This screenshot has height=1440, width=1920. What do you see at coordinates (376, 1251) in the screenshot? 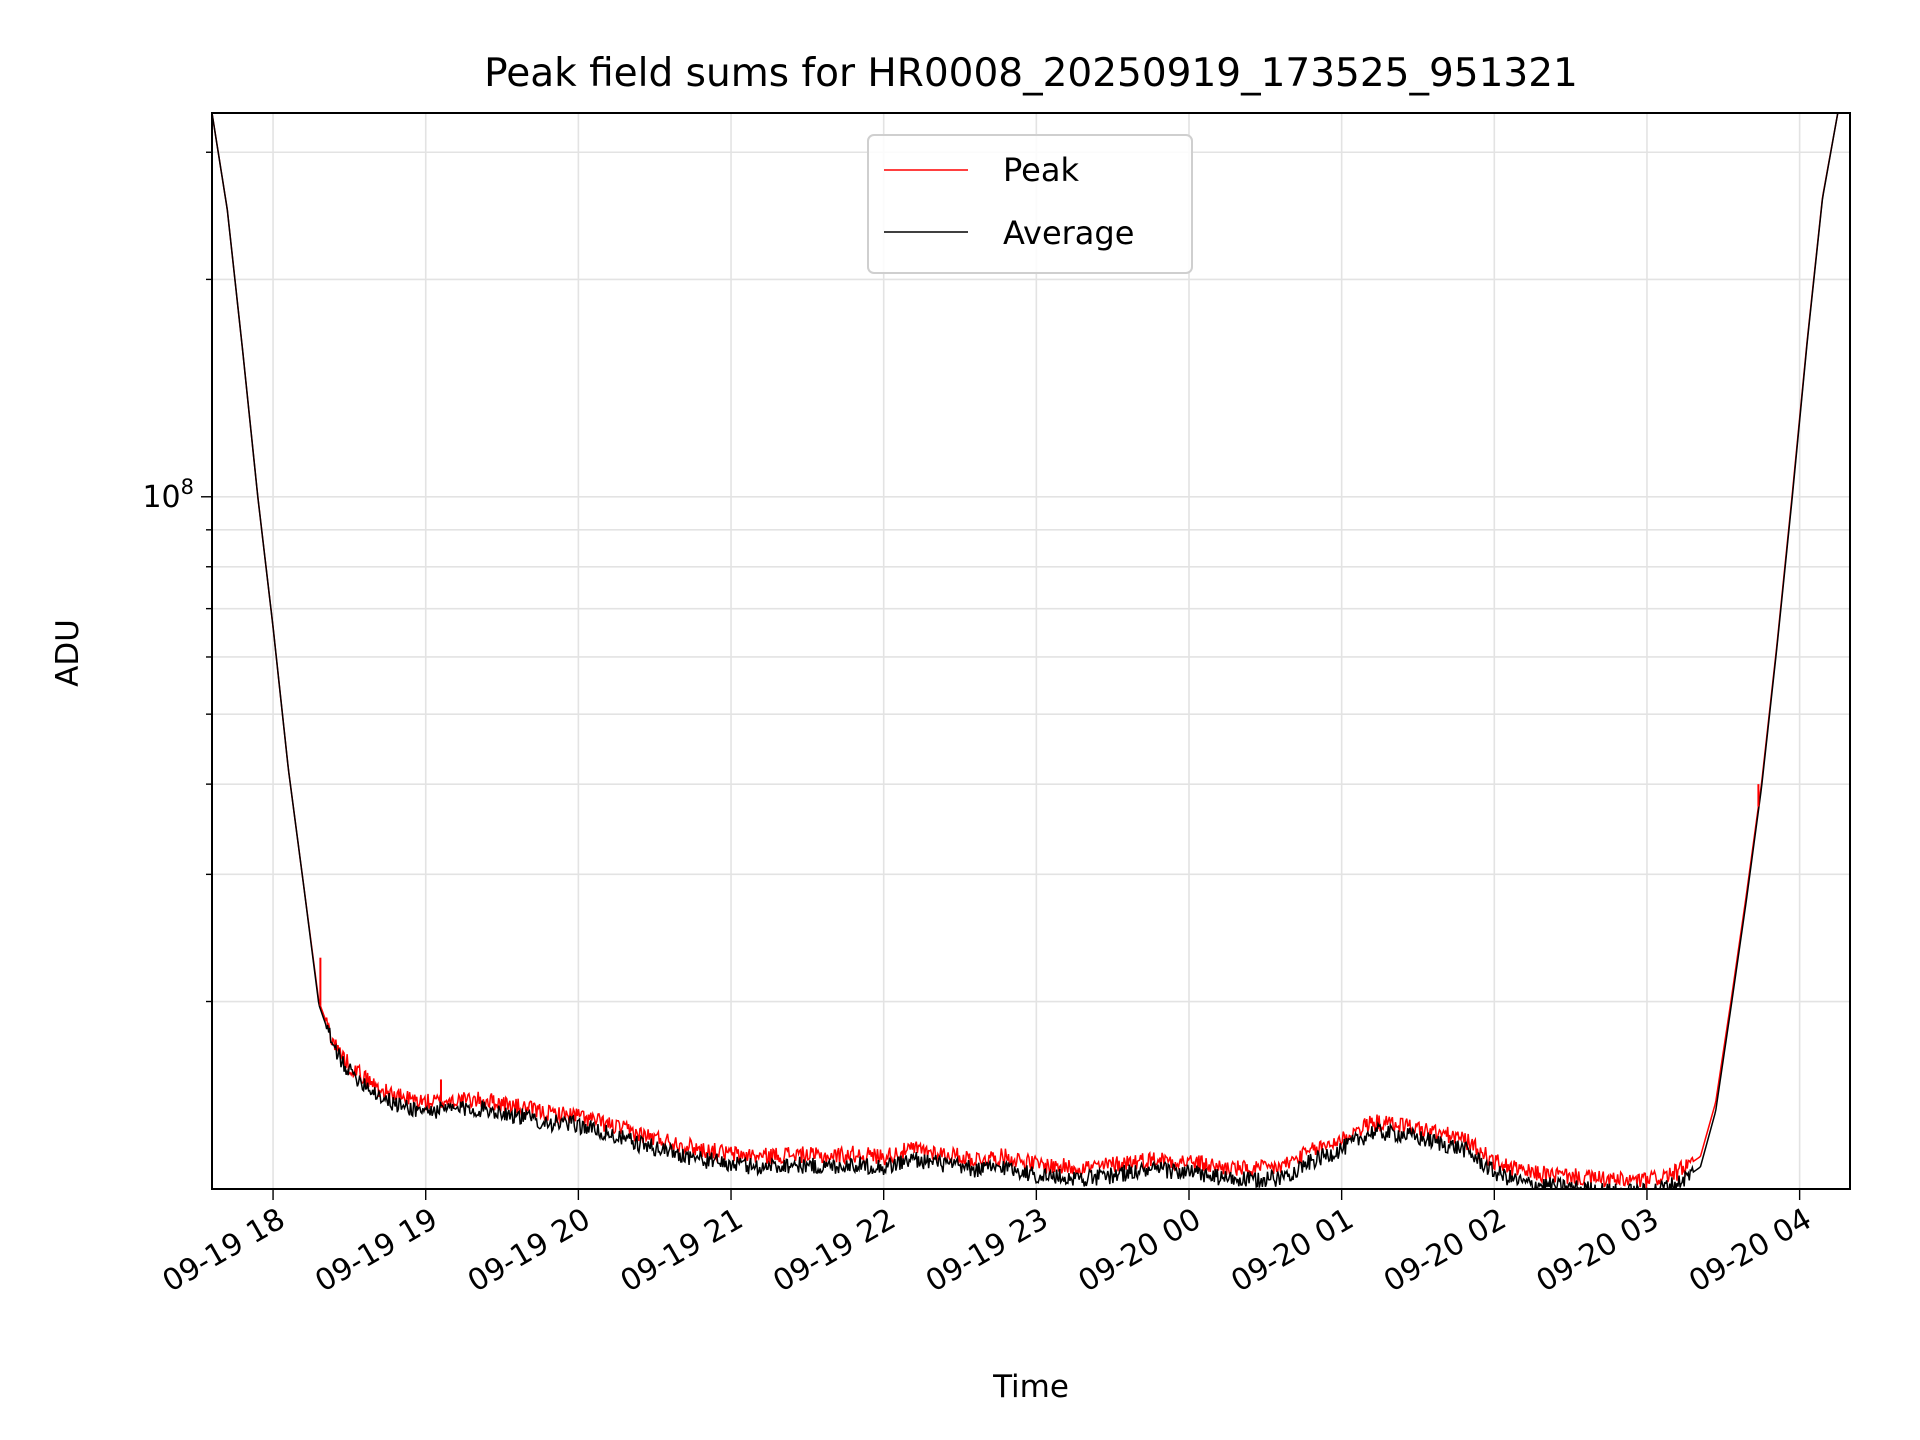
I see `x-tick-label: 09-19 19` at bounding box center [376, 1251].